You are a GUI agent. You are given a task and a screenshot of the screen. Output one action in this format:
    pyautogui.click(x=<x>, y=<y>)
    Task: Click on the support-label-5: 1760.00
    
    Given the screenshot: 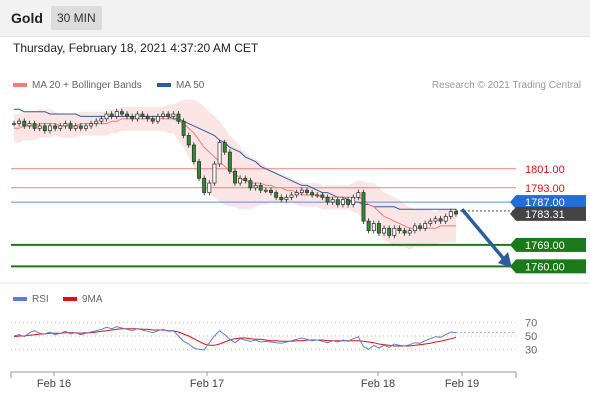 What is the action you would take?
    pyautogui.click(x=545, y=267)
    